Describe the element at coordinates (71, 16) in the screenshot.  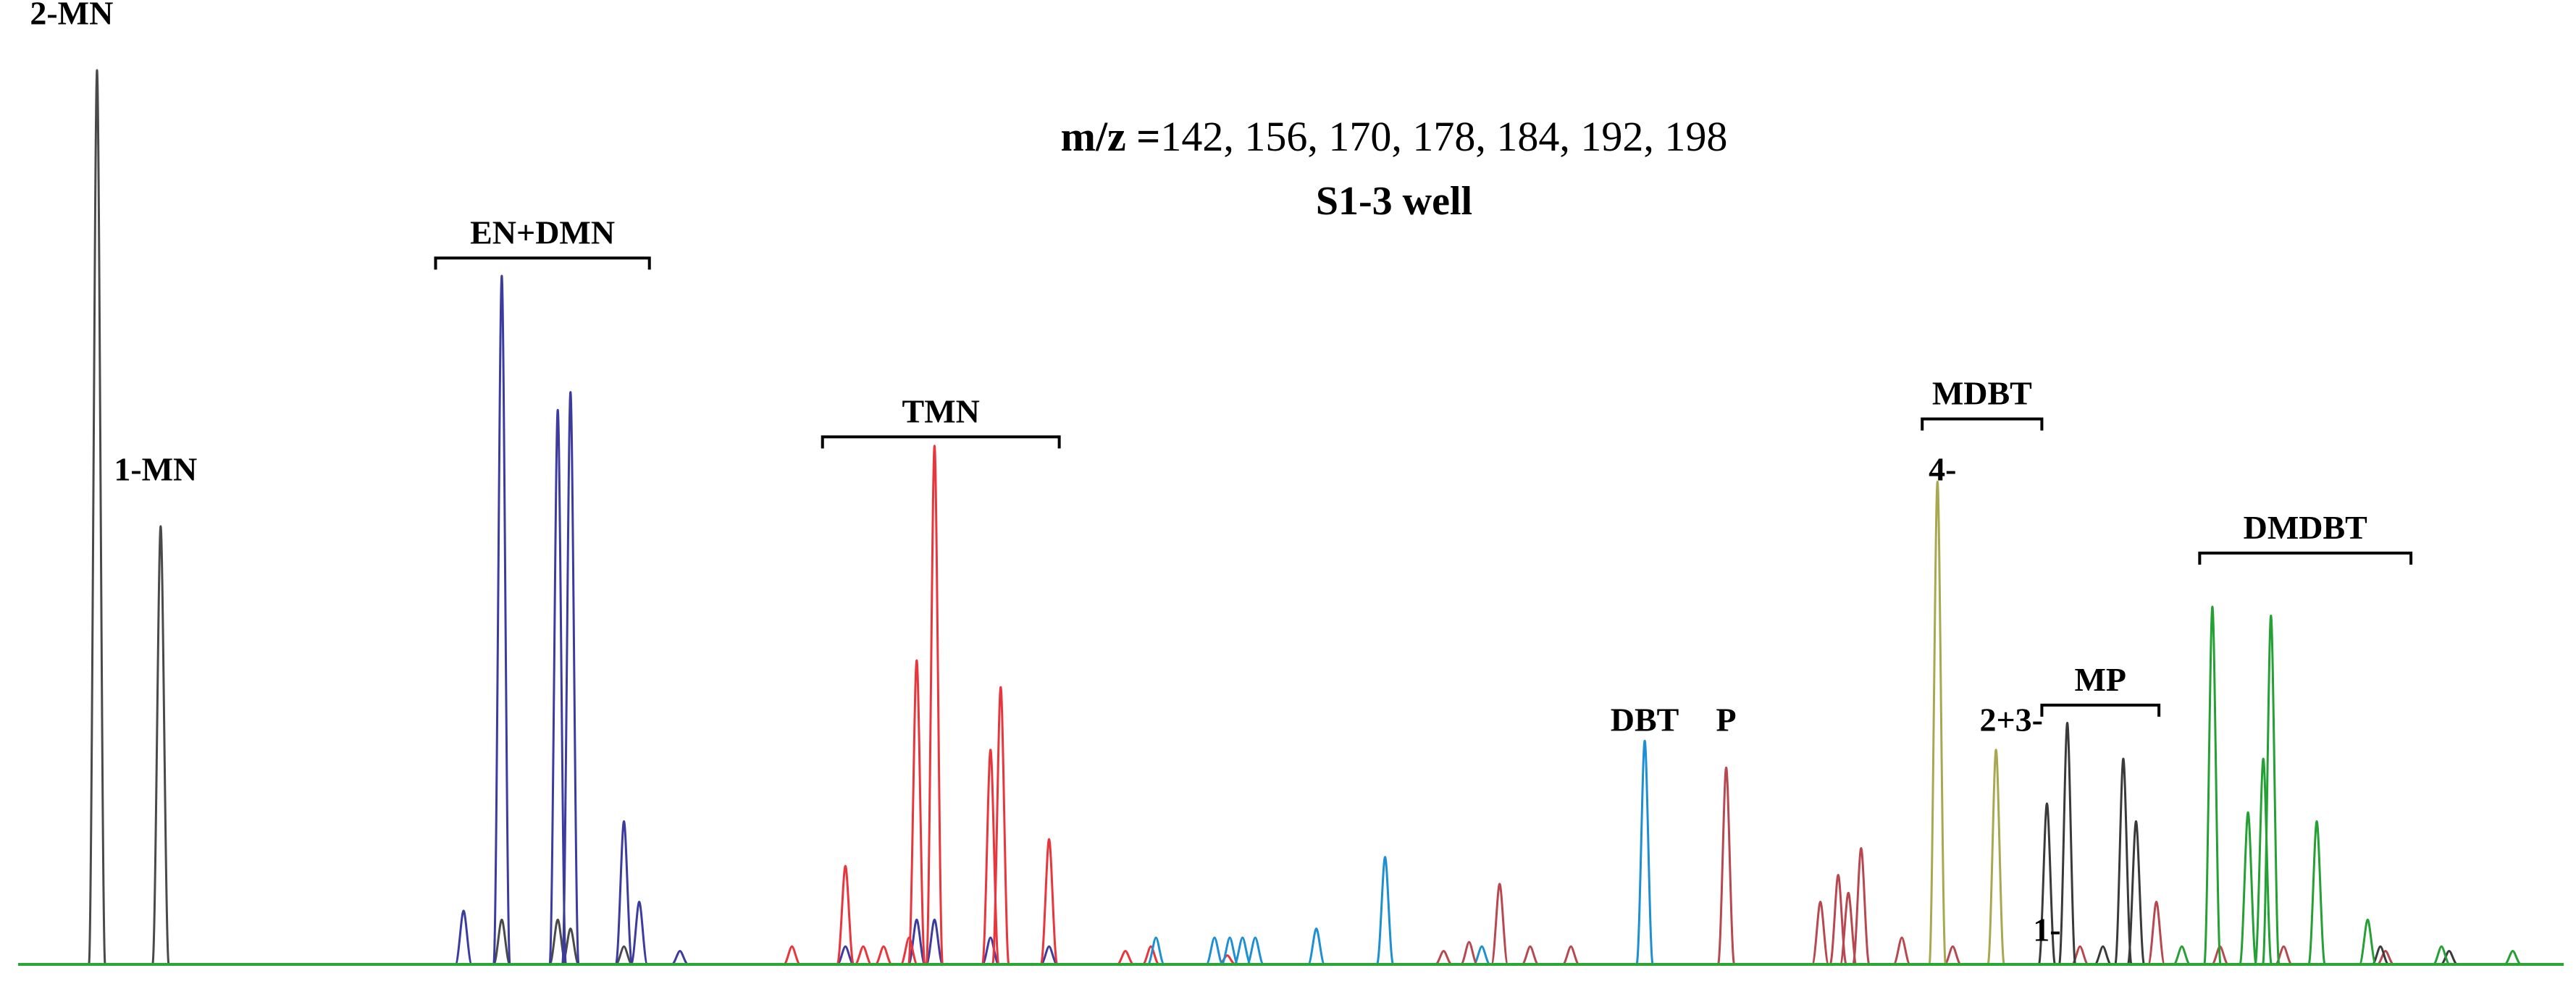
I see `peak-label-2-mn-0: 2-MN` at that location.